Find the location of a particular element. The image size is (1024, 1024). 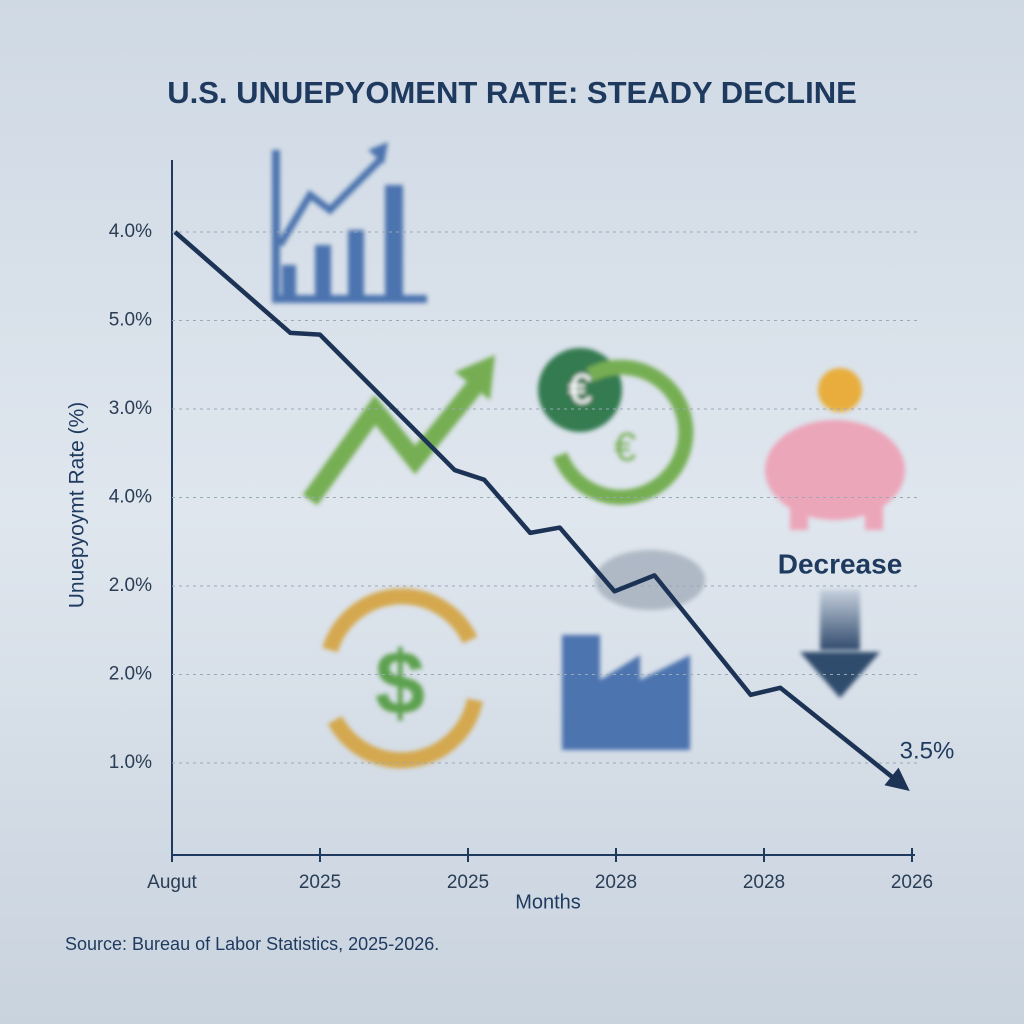

x-tick-label: Augut is located at coordinates (172, 882).